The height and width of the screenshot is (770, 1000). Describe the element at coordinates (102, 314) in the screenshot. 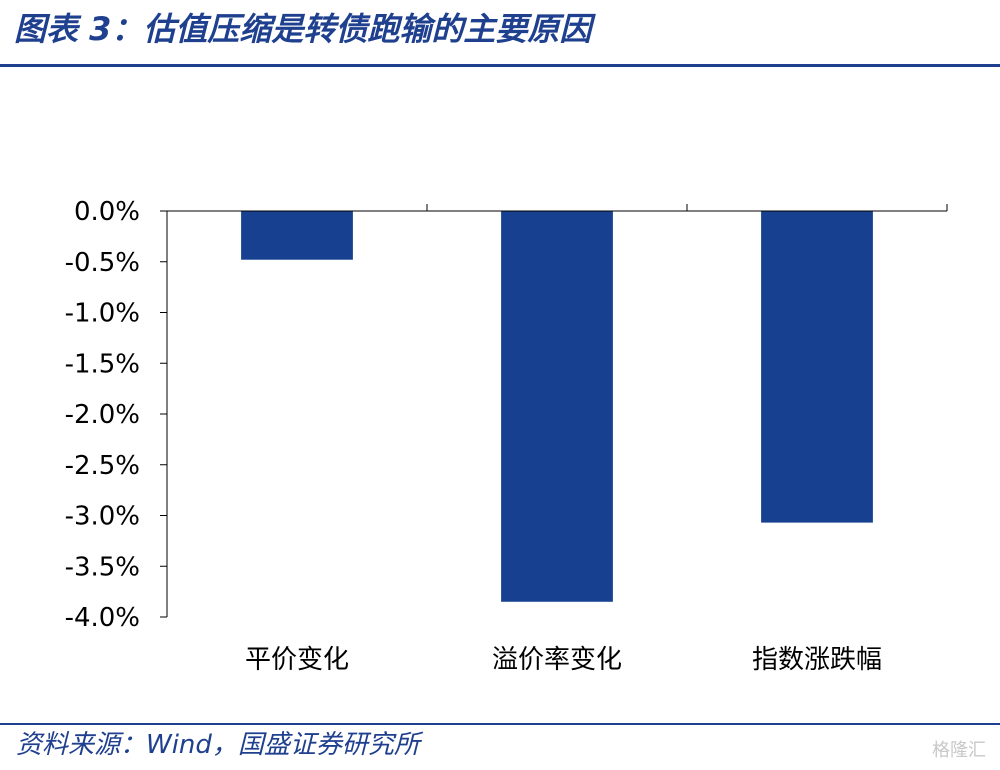

I see `y-tick-label: -1.0%` at that location.